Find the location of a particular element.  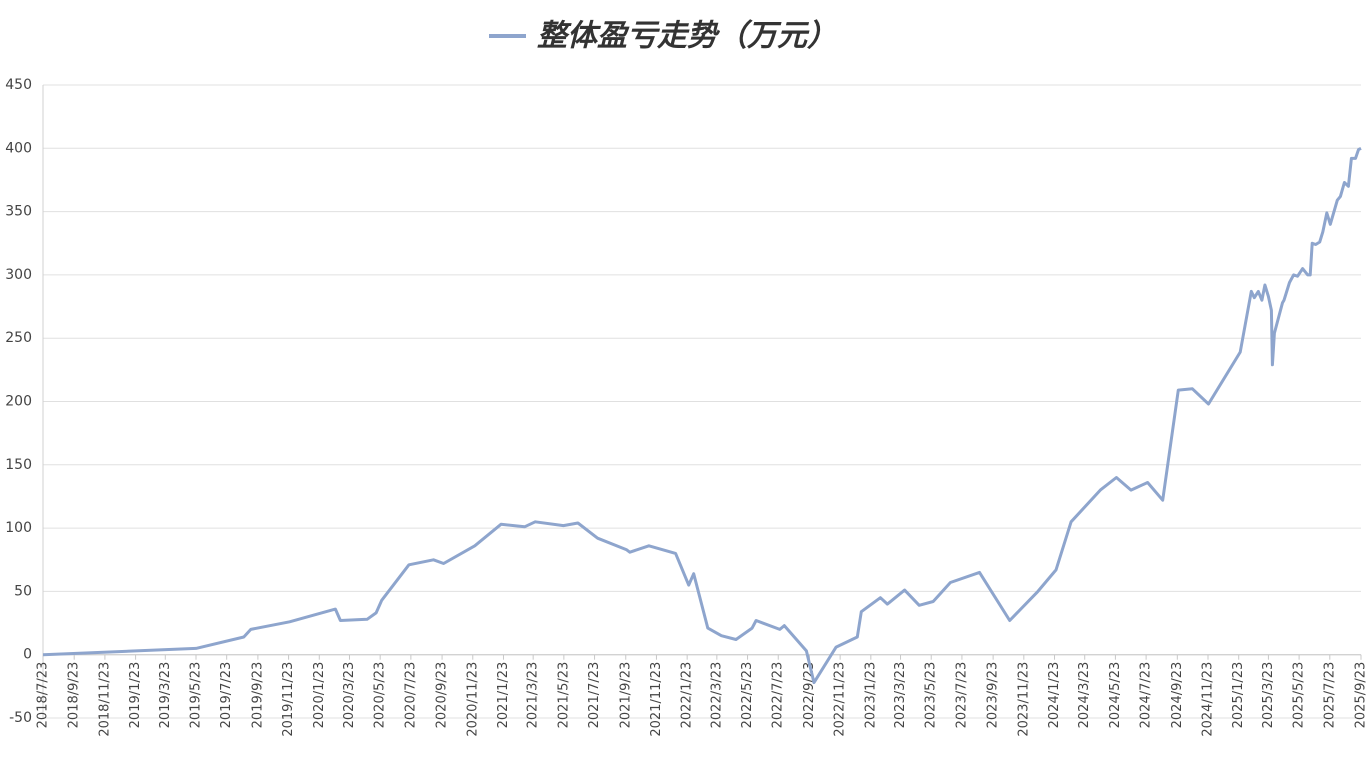

x-tick-label: 2022/3/23 is located at coordinates (716, 695).